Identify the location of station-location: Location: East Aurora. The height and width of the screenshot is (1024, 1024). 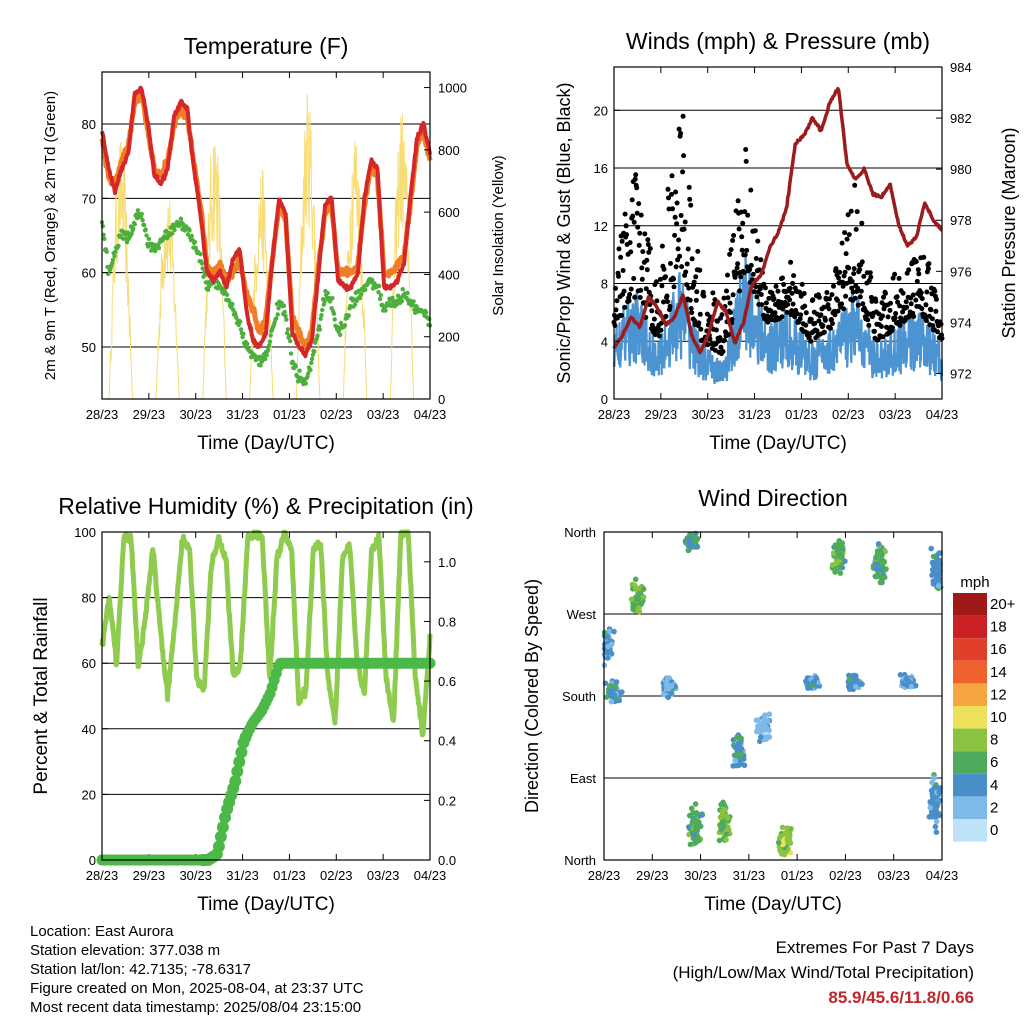
(102, 931).